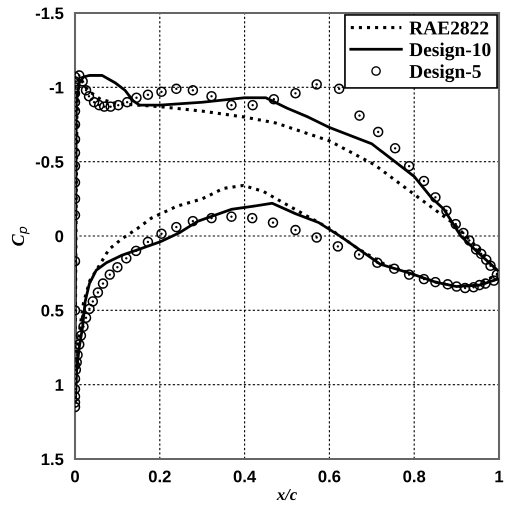 Image resolution: width=509 pixels, height=509 pixels. Describe the element at coordinates (159, 476) in the screenshot. I see `x-tick-label: 0.2` at that location.